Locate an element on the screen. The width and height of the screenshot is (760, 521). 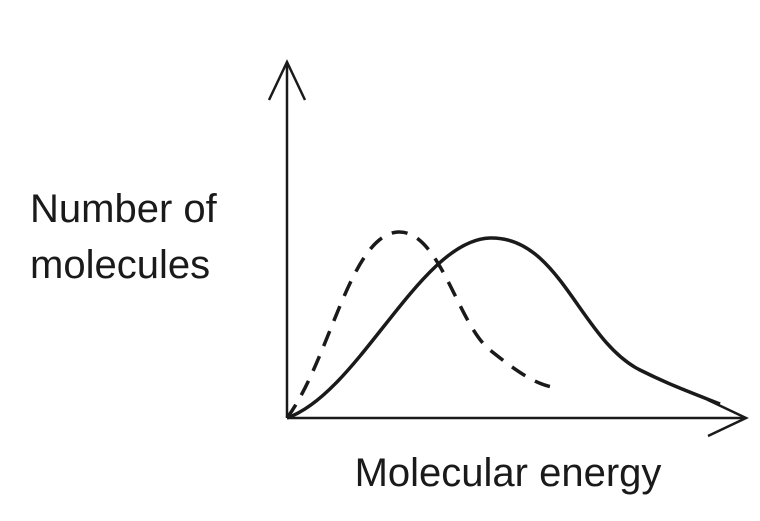
y-axis-label: Number of is located at coordinates (124, 209).